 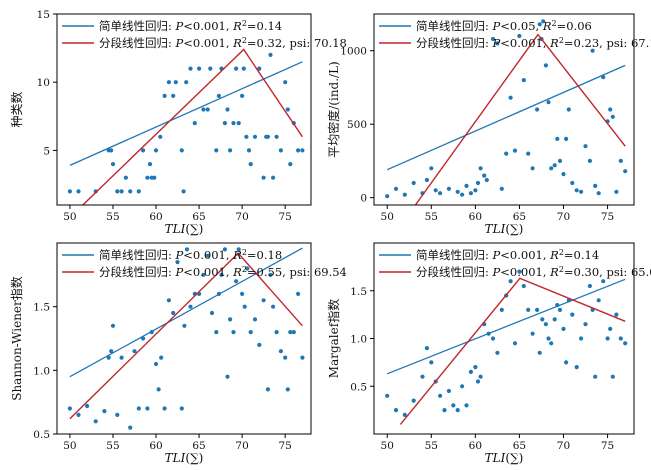 I want to click on y-tick-label: 5, so click(x=46, y=151).